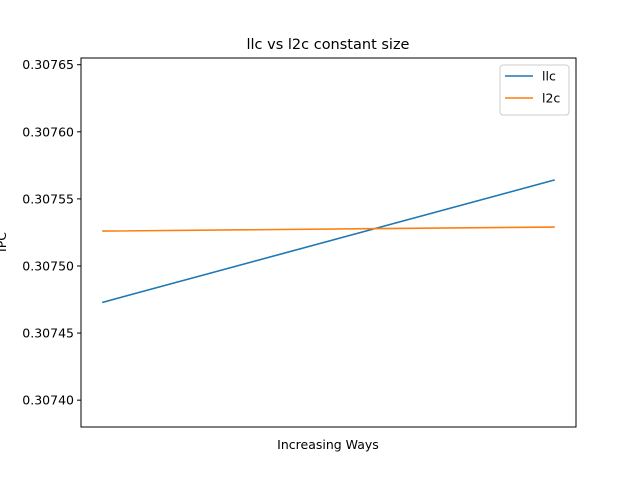 The image size is (640, 484). Describe the element at coordinates (328, 229) in the screenshot. I see `series-line-l2c` at that location.